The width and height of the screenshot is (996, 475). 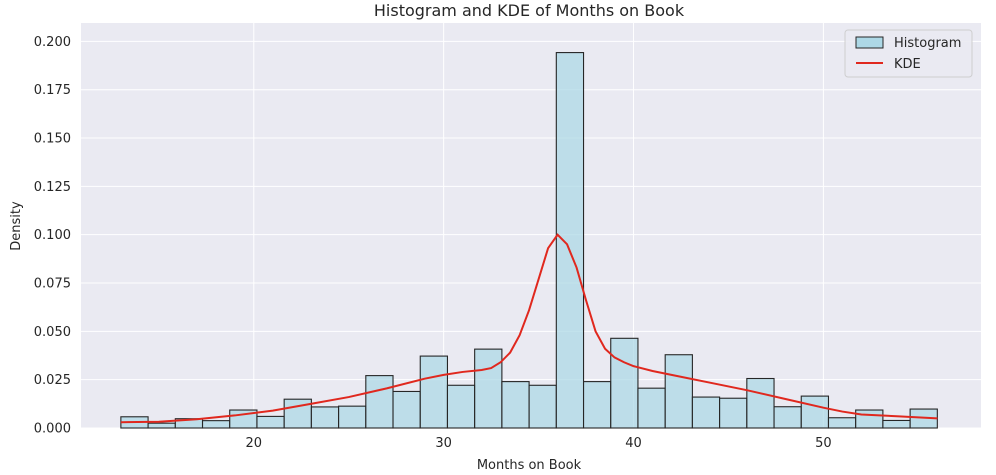 I want to click on y-tick-label: 0.075, so click(x=52, y=284).